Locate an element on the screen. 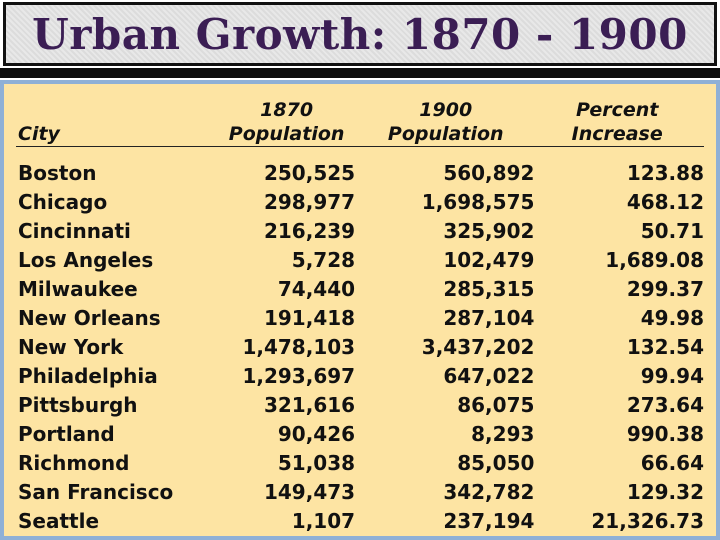 The width and height of the screenshot is (720, 540). table-row: New York 1,478,103 3,437,202 132.54 is located at coordinates (360, 347).